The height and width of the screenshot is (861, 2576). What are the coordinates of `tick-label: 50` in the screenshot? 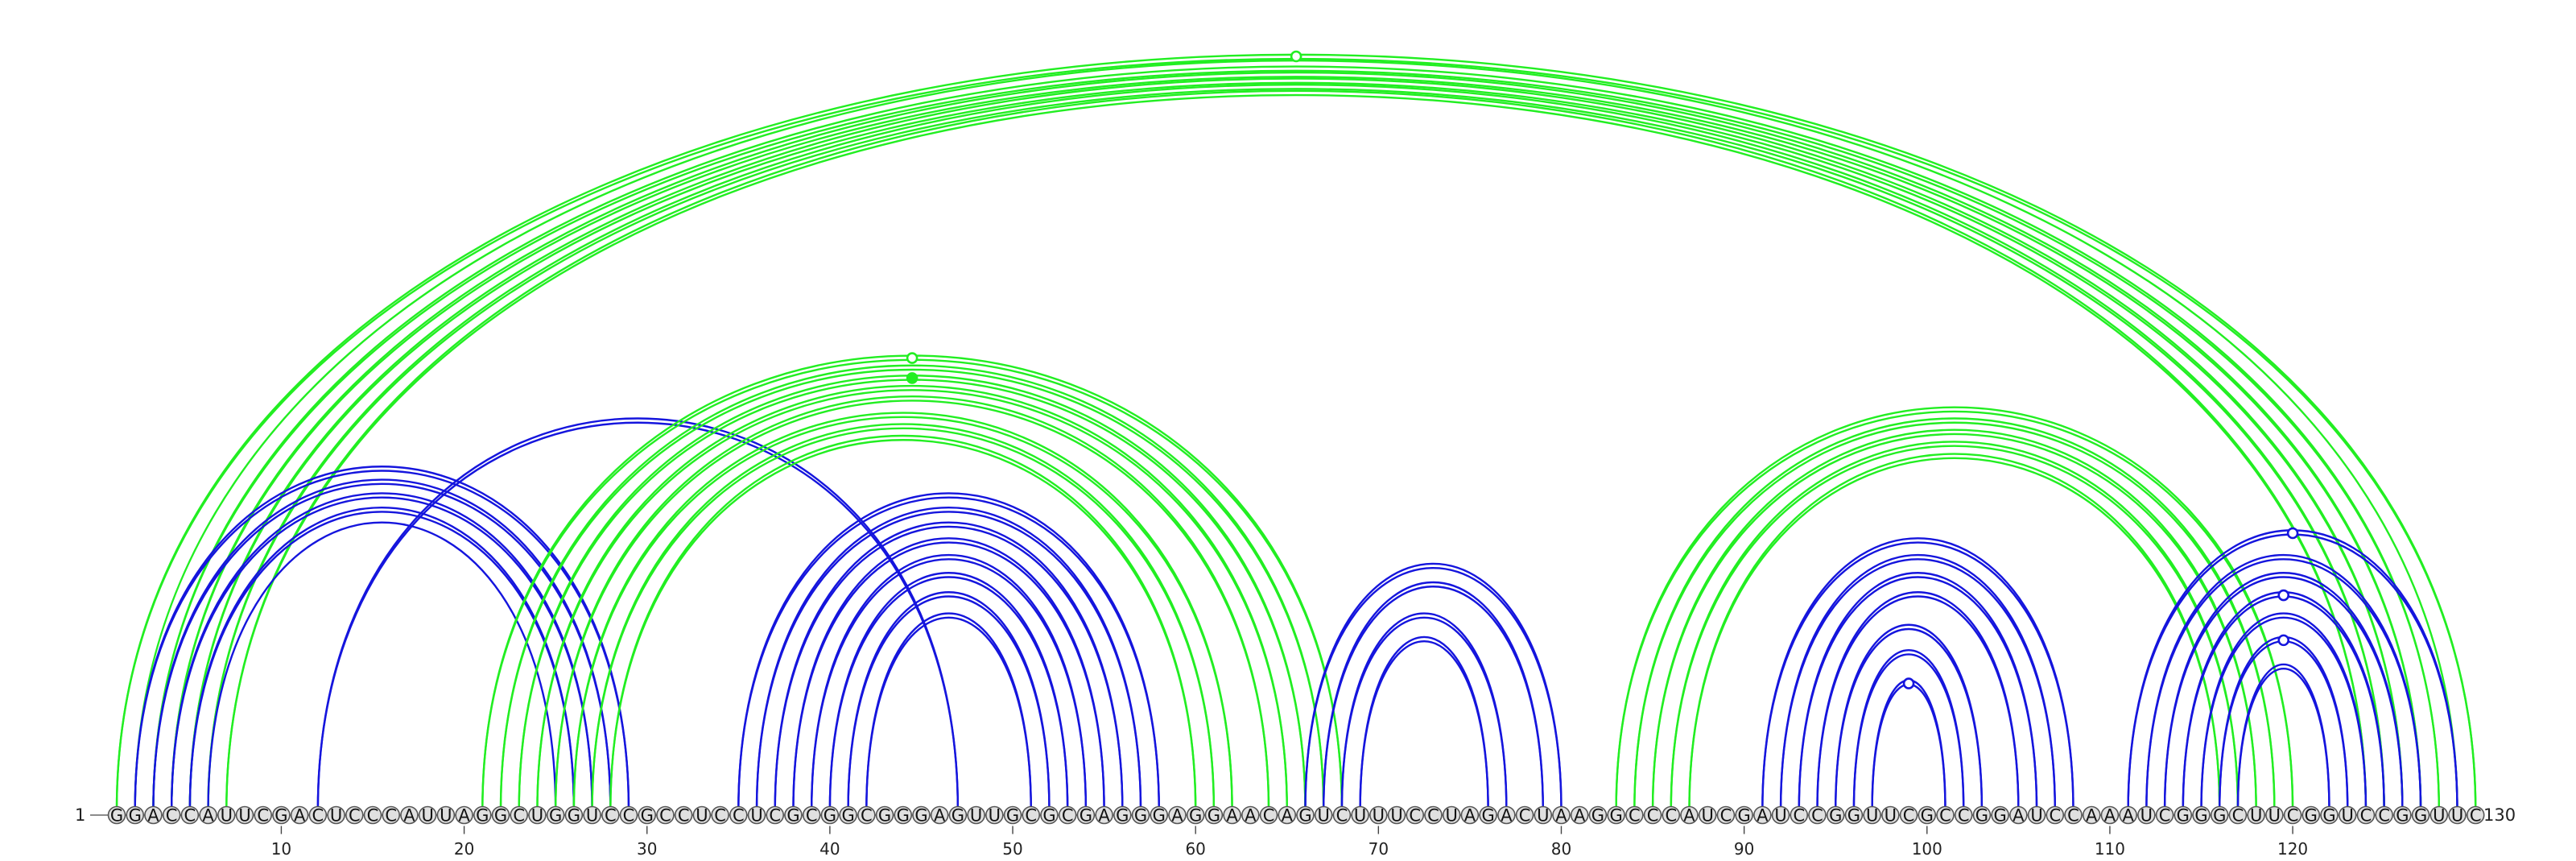 It's located at (1012, 848).